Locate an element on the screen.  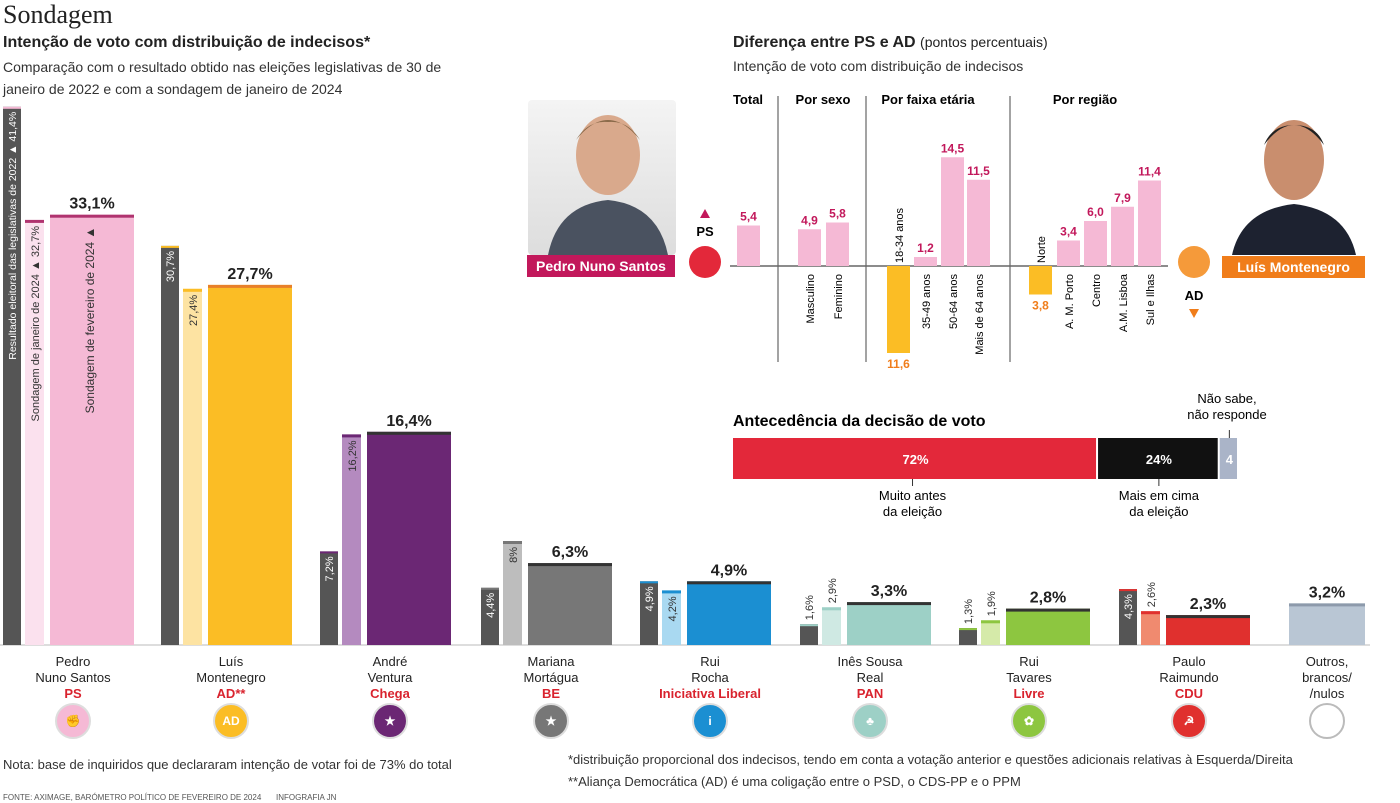
candidate-name: Mariana is located at coordinates (551, 661).